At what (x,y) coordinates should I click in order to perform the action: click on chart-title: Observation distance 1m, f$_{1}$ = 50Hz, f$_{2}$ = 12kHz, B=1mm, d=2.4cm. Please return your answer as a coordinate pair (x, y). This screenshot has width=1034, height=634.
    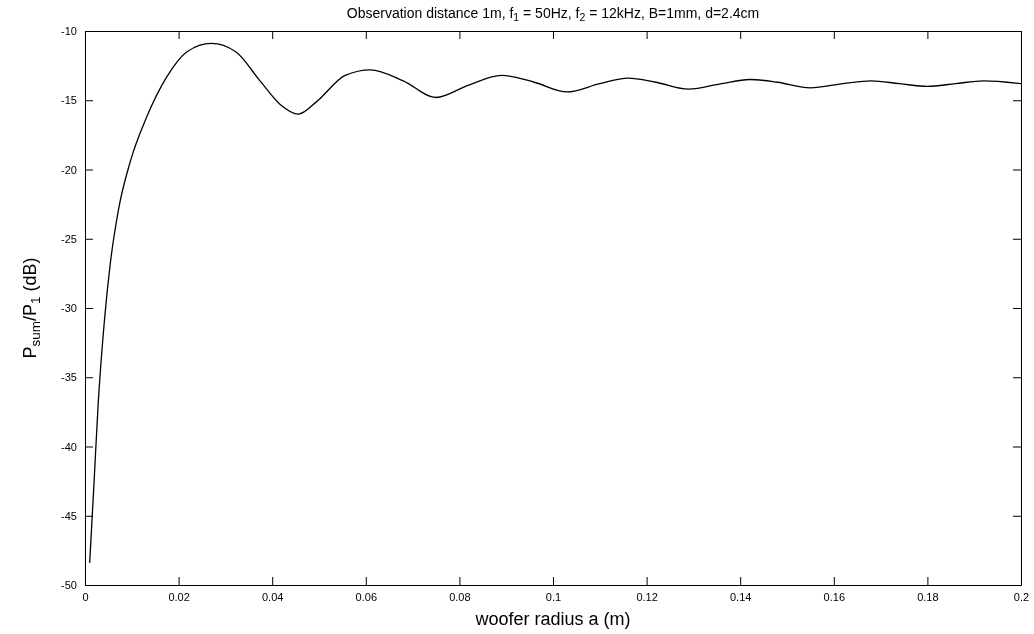
    Looking at the image, I should click on (553, 14).